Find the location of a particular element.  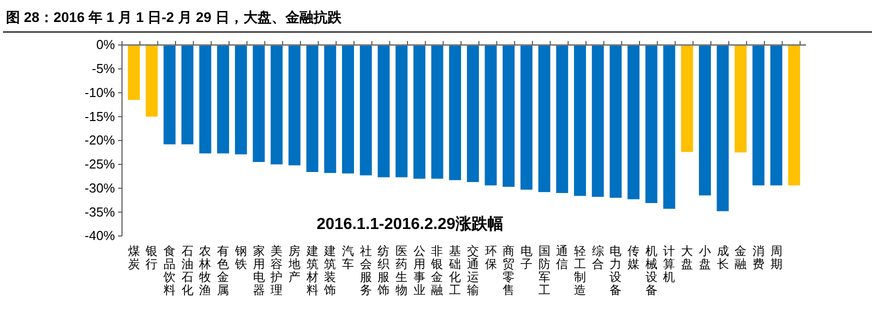

y-tick-label: -10% is located at coordinates (100, 92).